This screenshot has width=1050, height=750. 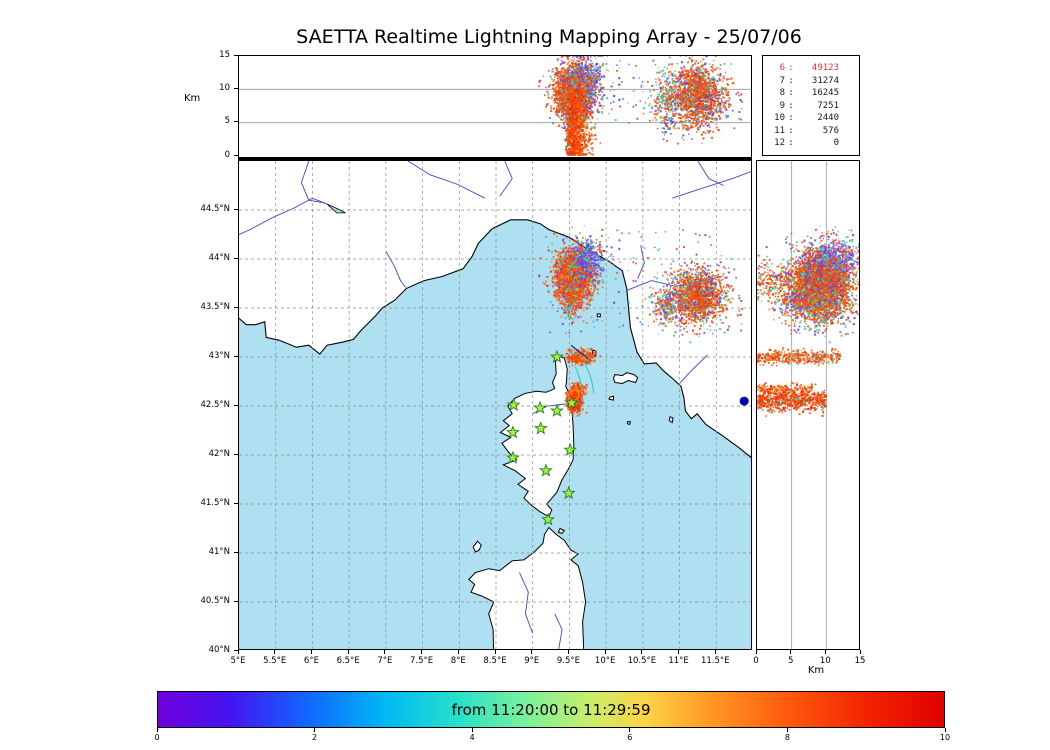 What do you see at coordinates (275, 661) in the screenshot?
I see `lon-tick-label: 5.5°E` at bounding box center [275, 661].